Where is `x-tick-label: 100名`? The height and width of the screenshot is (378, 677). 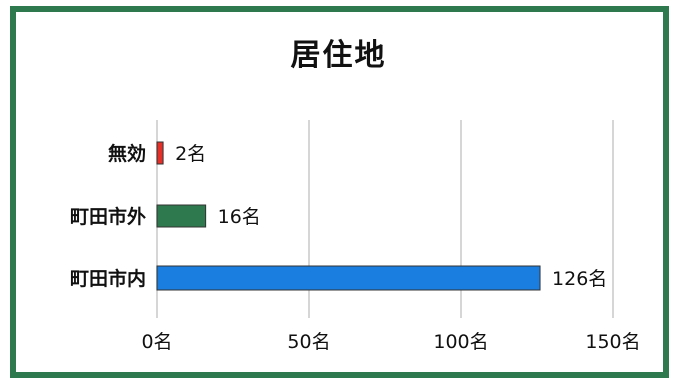
x-tick-label: 100名 is located at coordinates (460, 342).